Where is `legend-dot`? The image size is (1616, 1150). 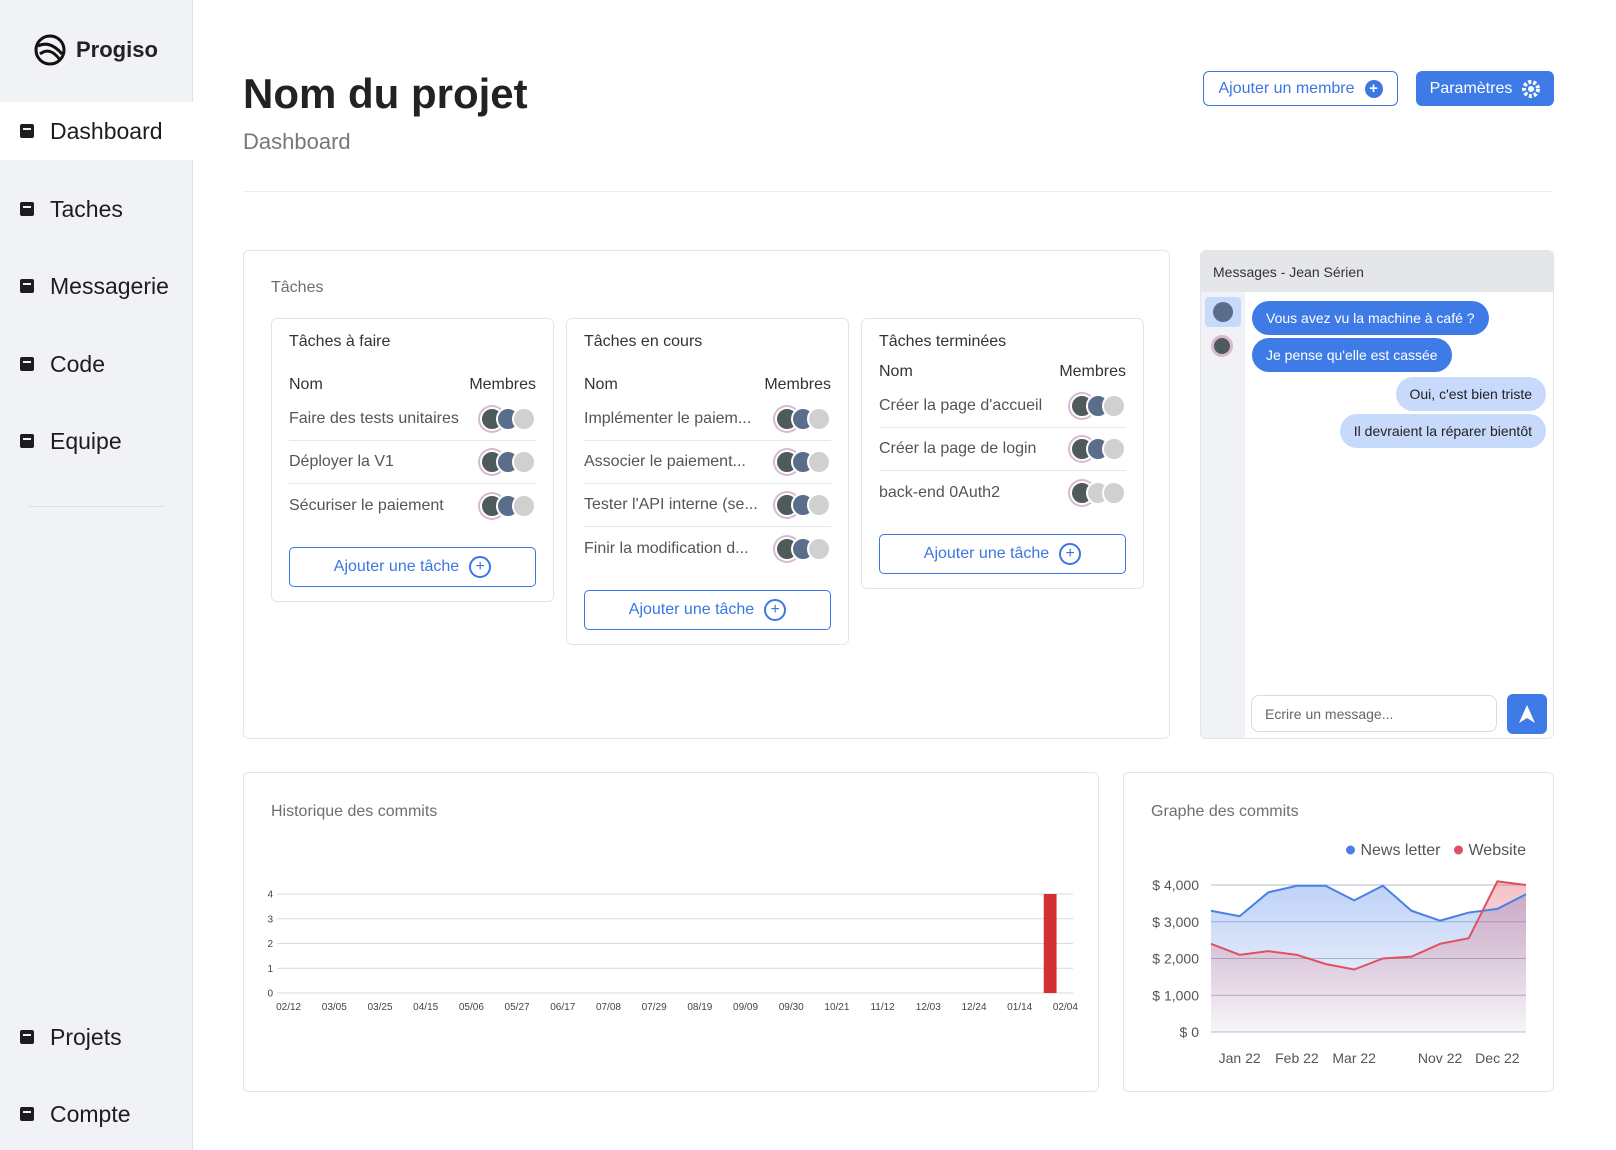
legend-dot is located at coordinates (1458, 850).